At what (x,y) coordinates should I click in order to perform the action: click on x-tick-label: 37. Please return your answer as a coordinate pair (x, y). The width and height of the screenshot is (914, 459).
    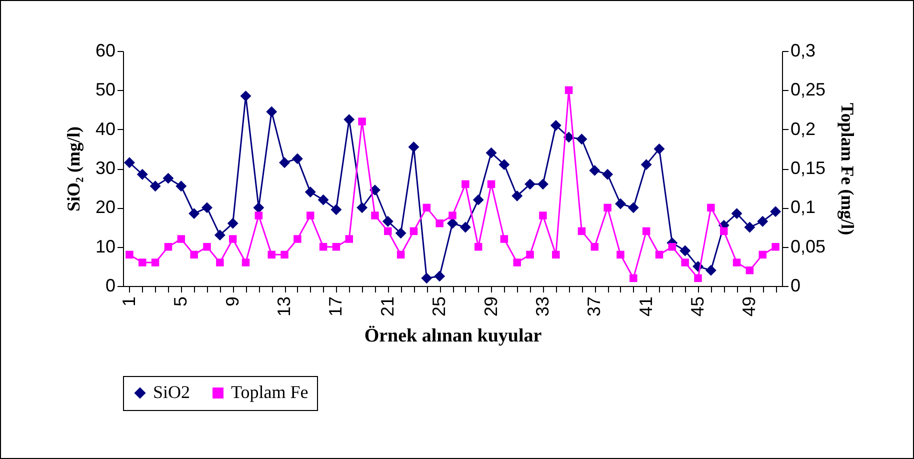
    Looking at the image, I should click on (594, 306).